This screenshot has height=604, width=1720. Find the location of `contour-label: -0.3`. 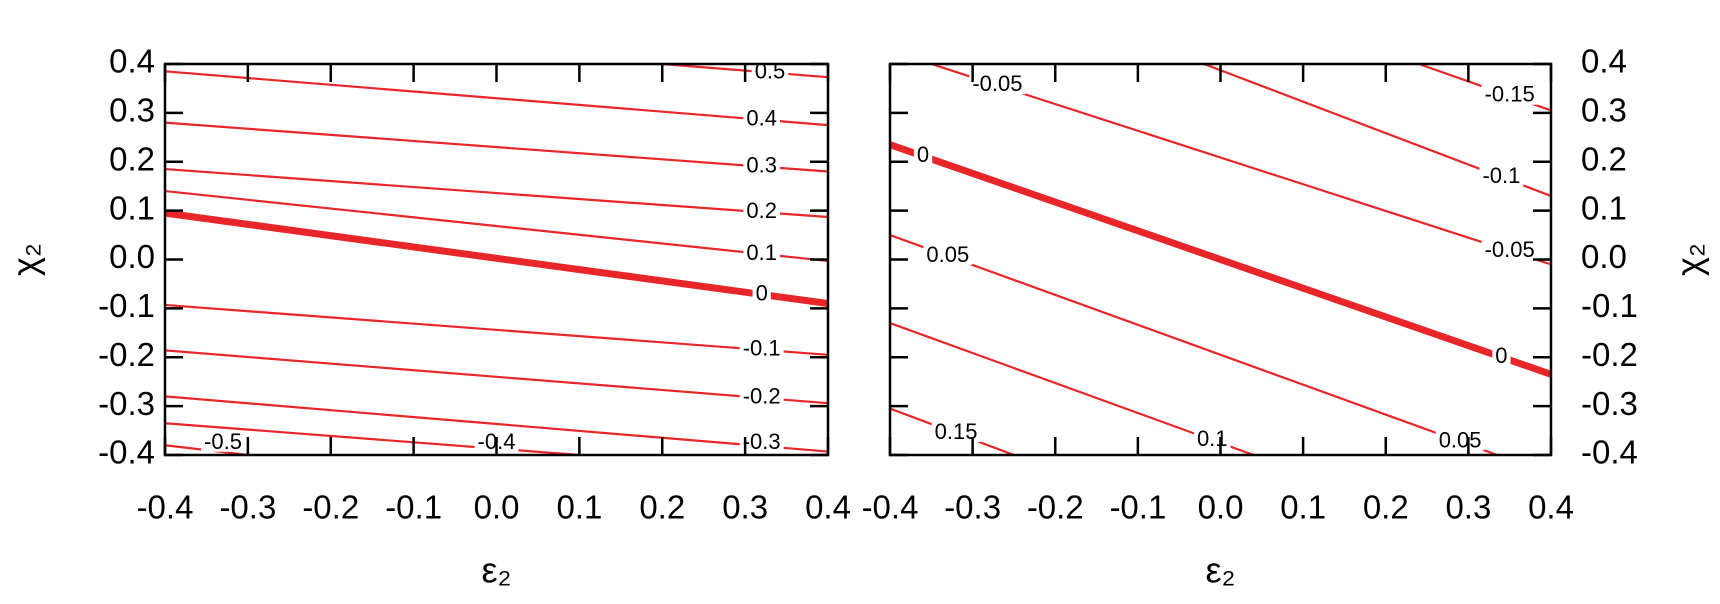

contour-label: -0.3 is located at coordinates (762, 441).